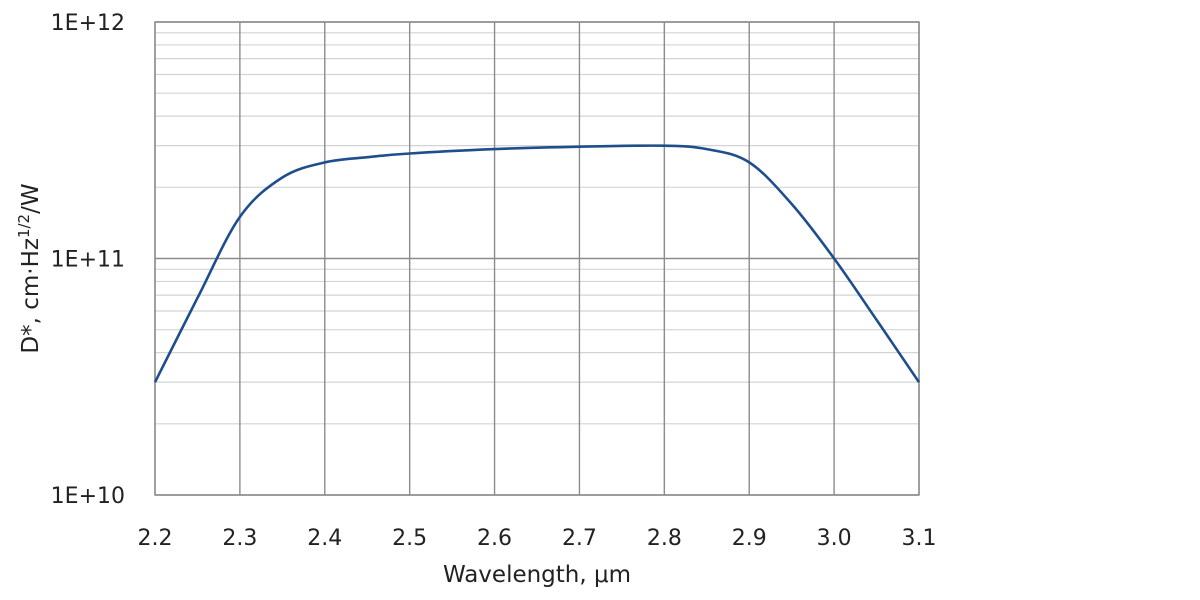  I want to click on x-tick-label: 3.0, so click(834, 538).